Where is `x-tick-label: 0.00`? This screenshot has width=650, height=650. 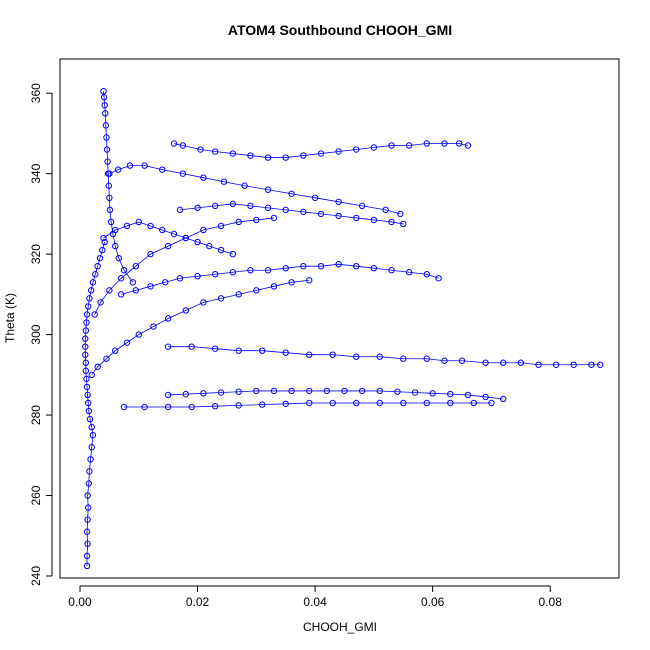 x-tick-label: 0.00 is located at coordinates (80, 602).